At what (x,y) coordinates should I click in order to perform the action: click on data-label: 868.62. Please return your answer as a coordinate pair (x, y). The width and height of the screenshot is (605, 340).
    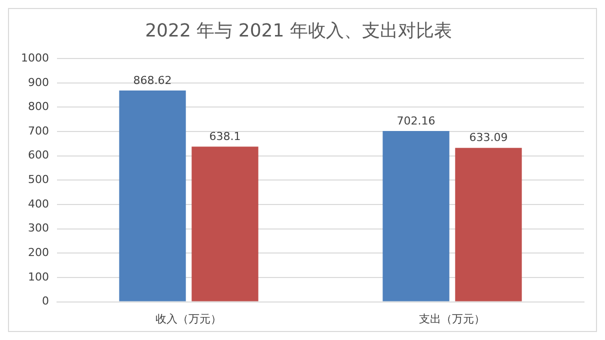
    Looking at the image, I should click on (152, 80).